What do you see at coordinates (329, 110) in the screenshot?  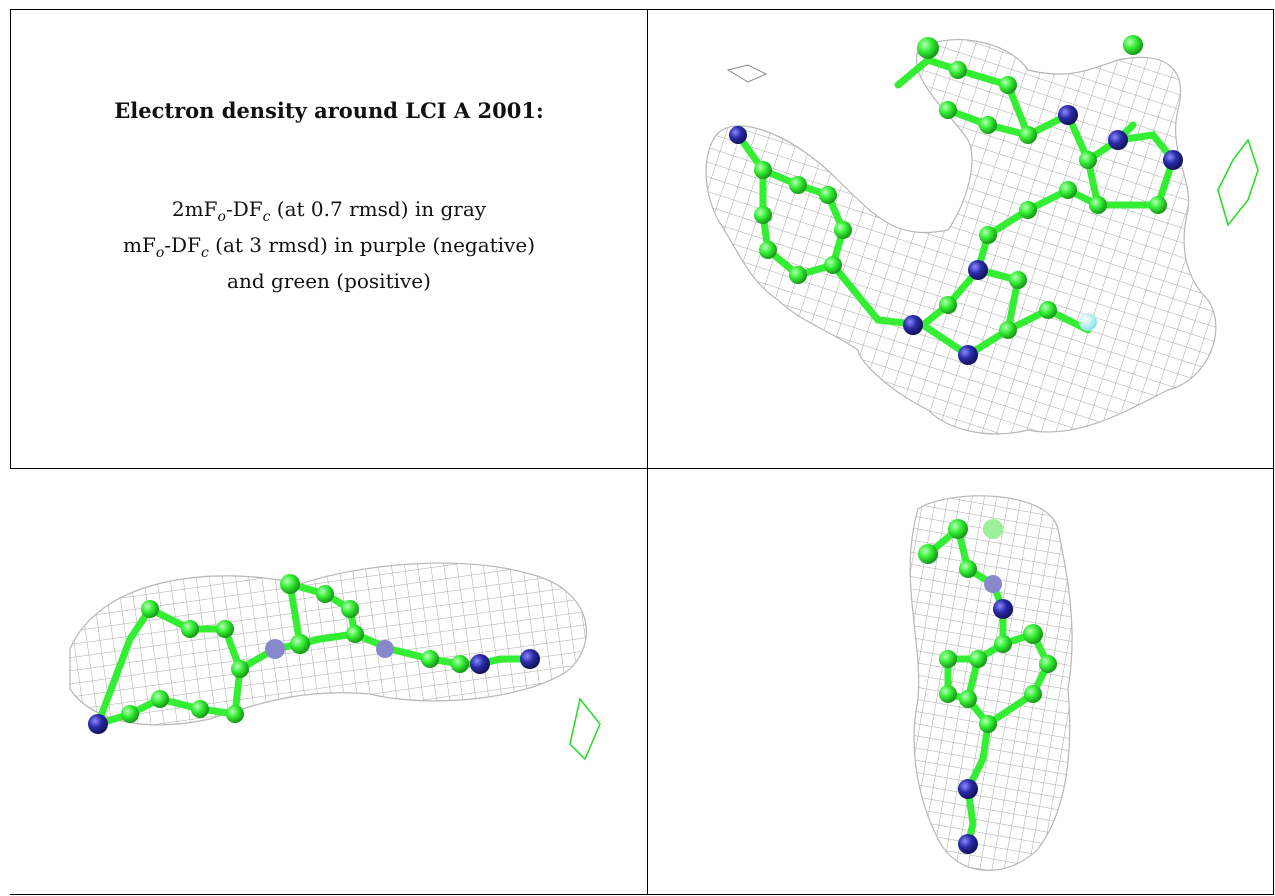 I see `caption-title: Electron density around LCI A 2001:` at bounding box center [329, 110].